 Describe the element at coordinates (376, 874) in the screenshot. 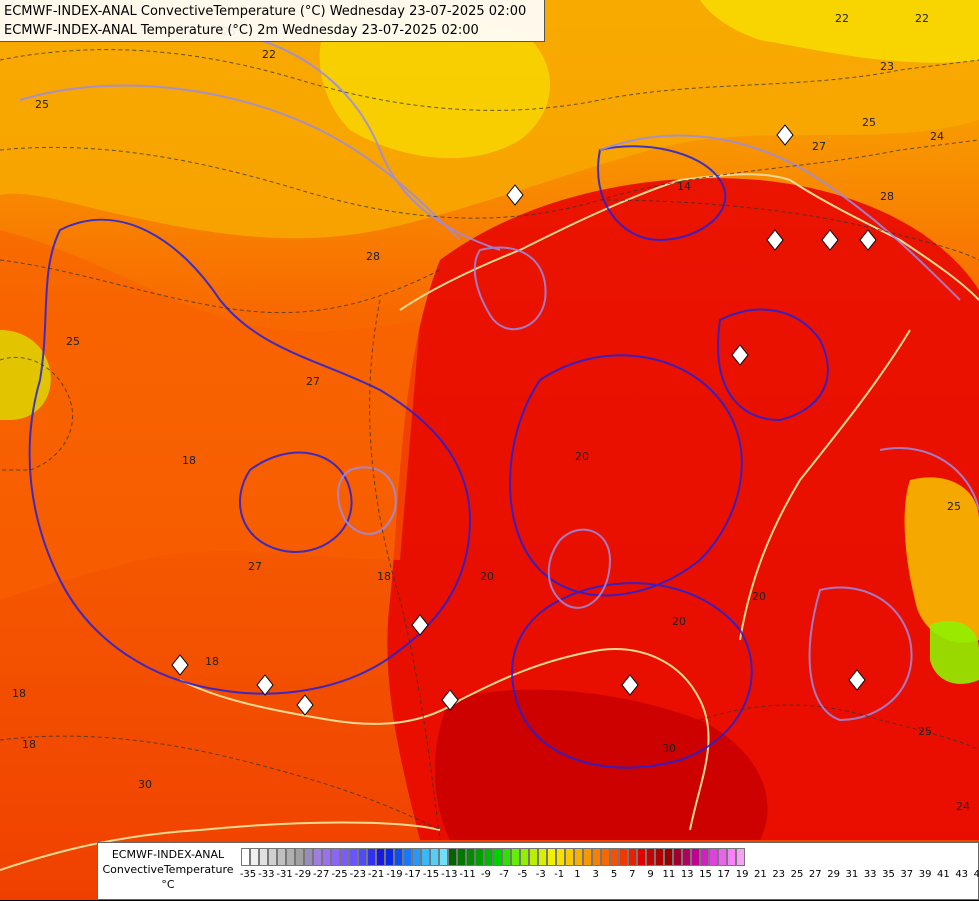

I see `legend-tick-label: -21` at that location.